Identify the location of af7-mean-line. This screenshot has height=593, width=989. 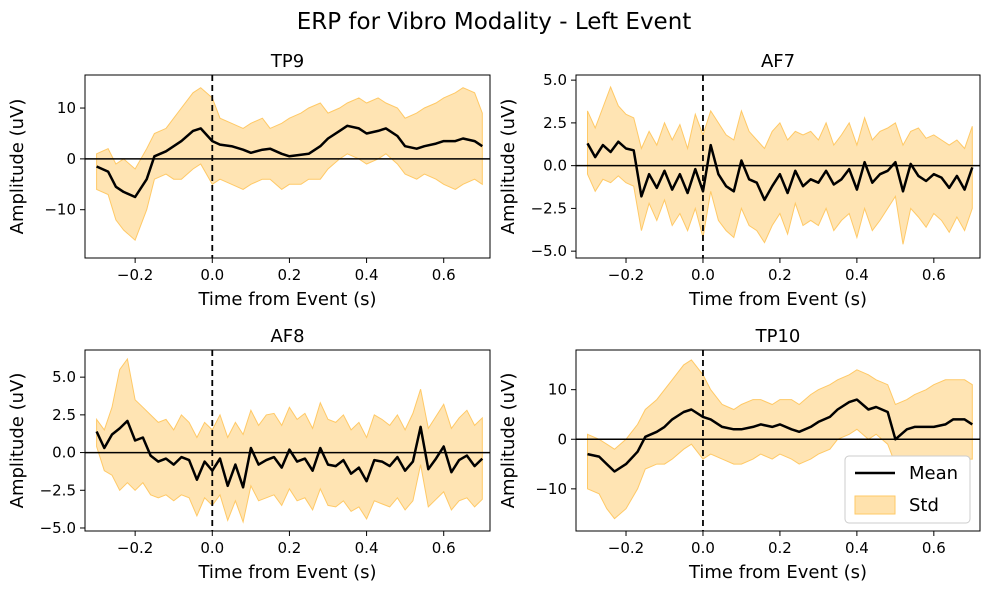
(780, 171).